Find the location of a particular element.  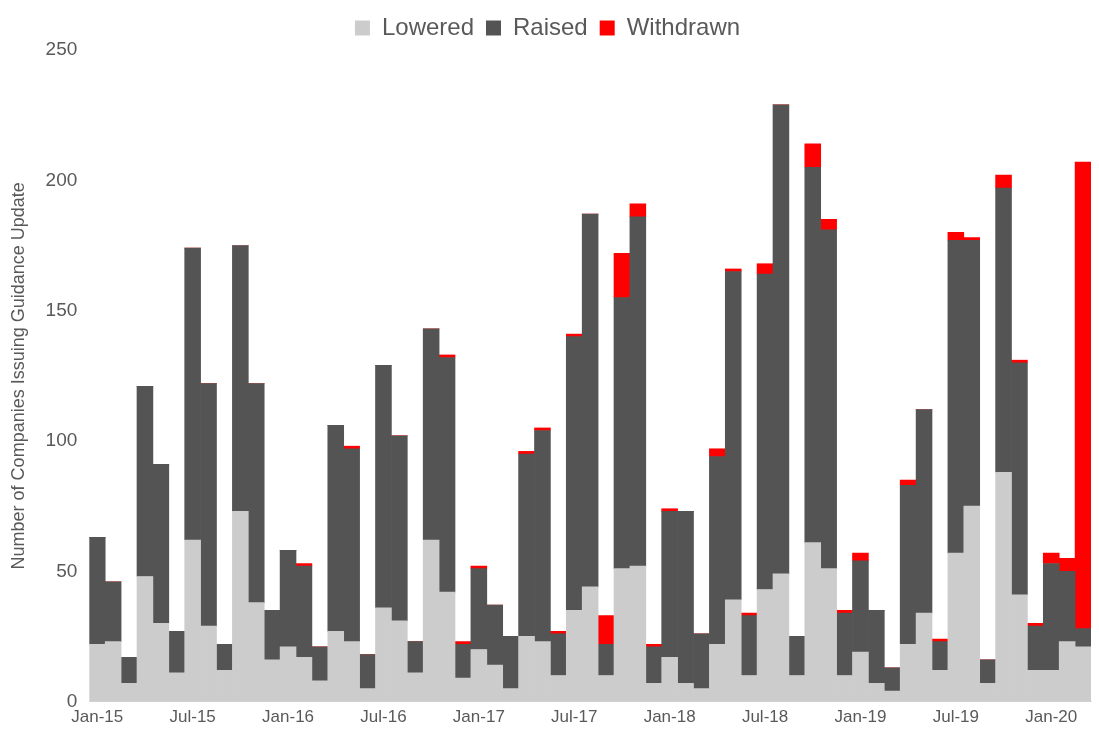

y-axis-title: Number of Companies Issuing Guidance Update is located at coordinates (17, 376).